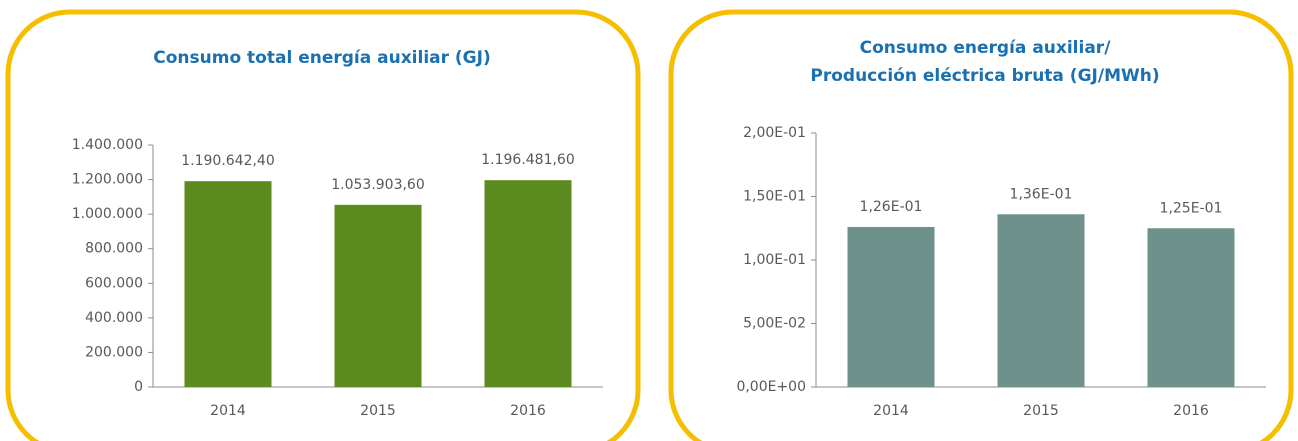 This screenshot has width=1298, height=441. Describe the element at coordinates (107, 145) in the screenshot. I see `y-tick-label: 1.400.000` at that location.